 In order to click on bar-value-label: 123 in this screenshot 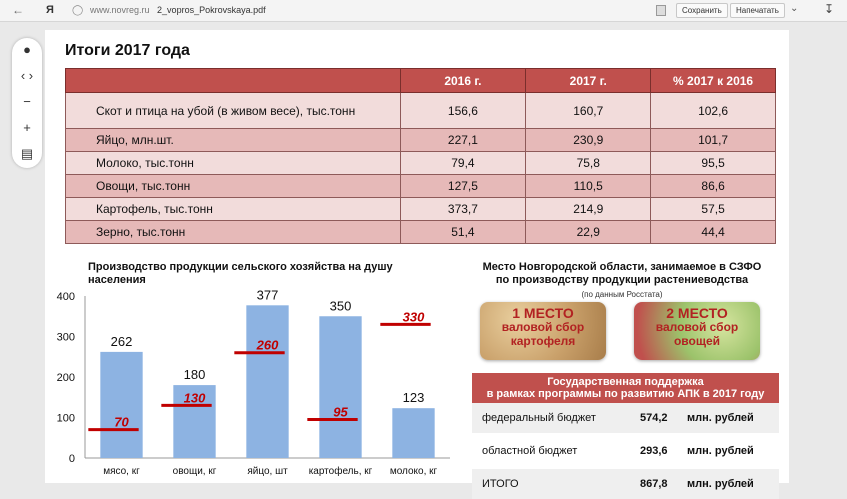, I will do `click(414, 397)`.